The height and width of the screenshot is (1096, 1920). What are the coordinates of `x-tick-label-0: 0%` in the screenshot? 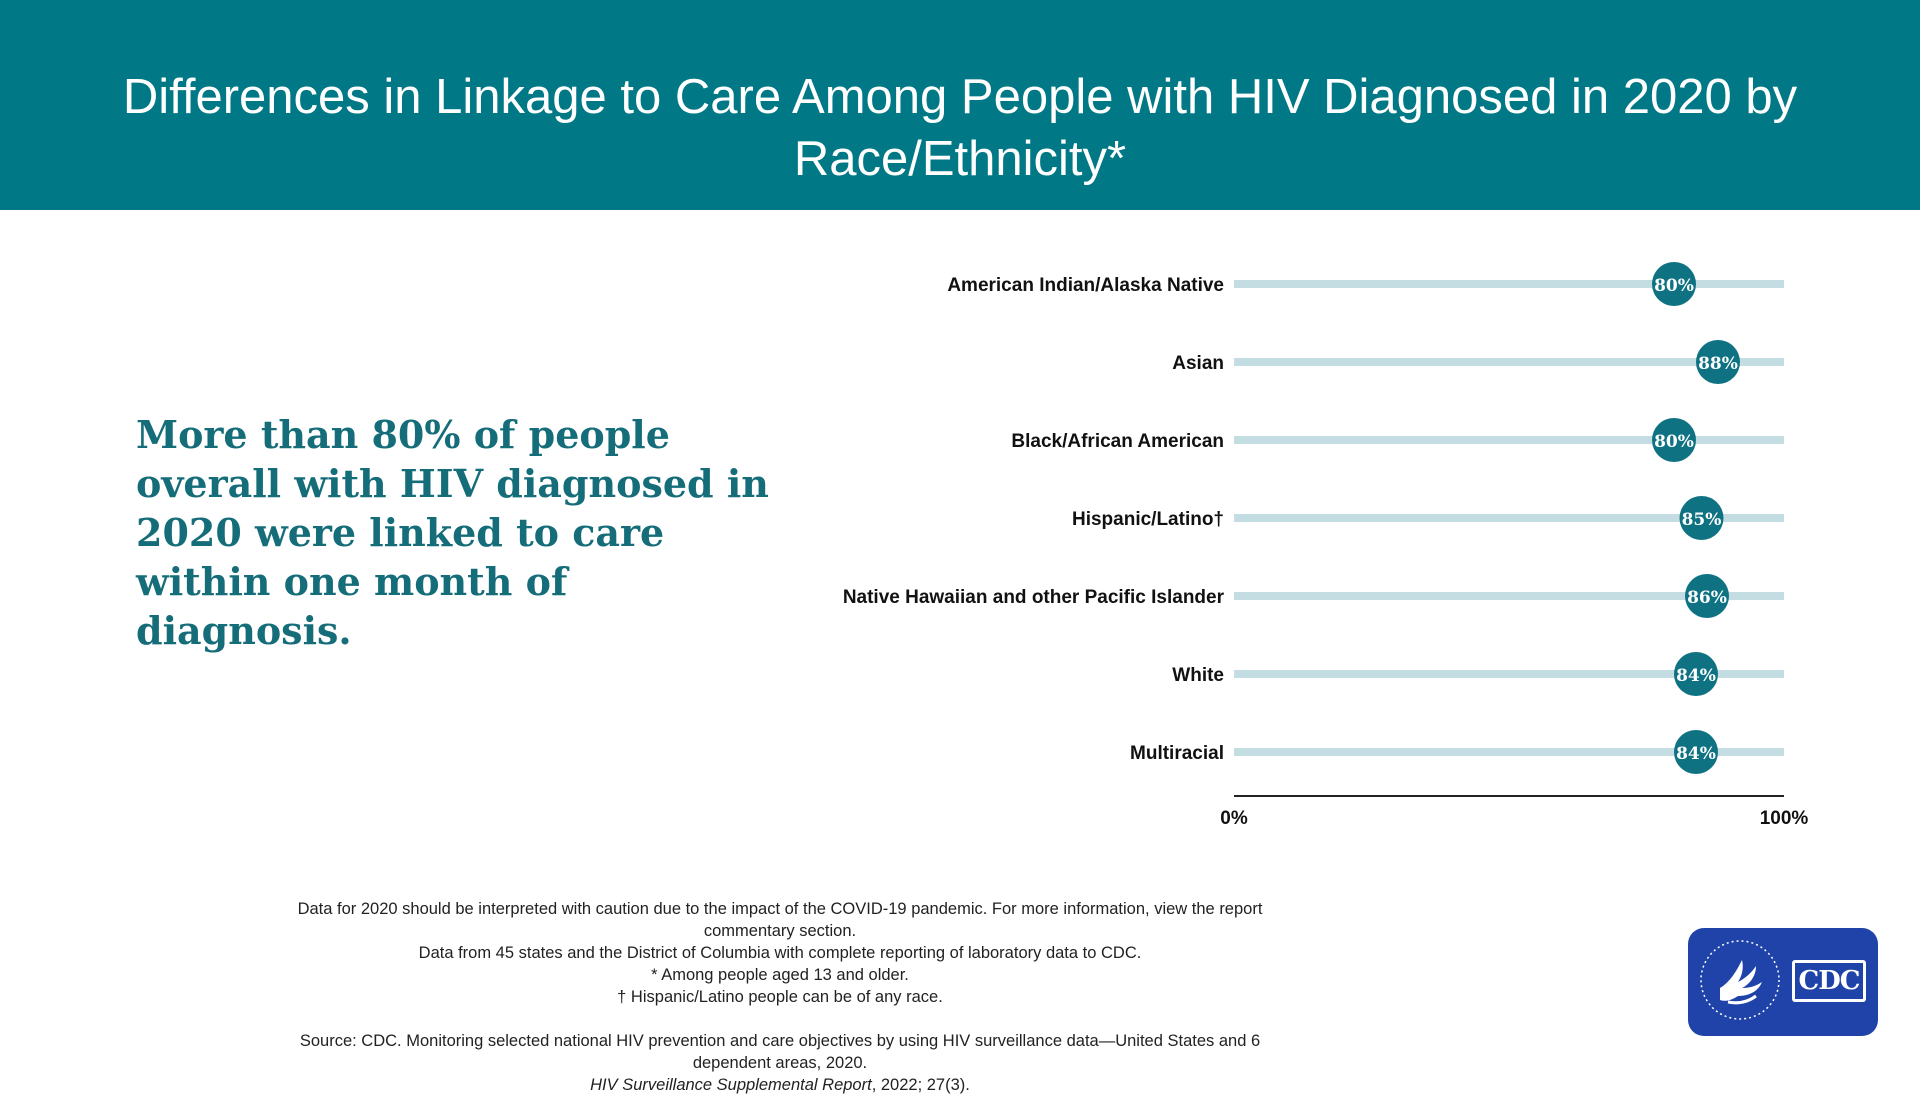 It's located at (1234, 818).